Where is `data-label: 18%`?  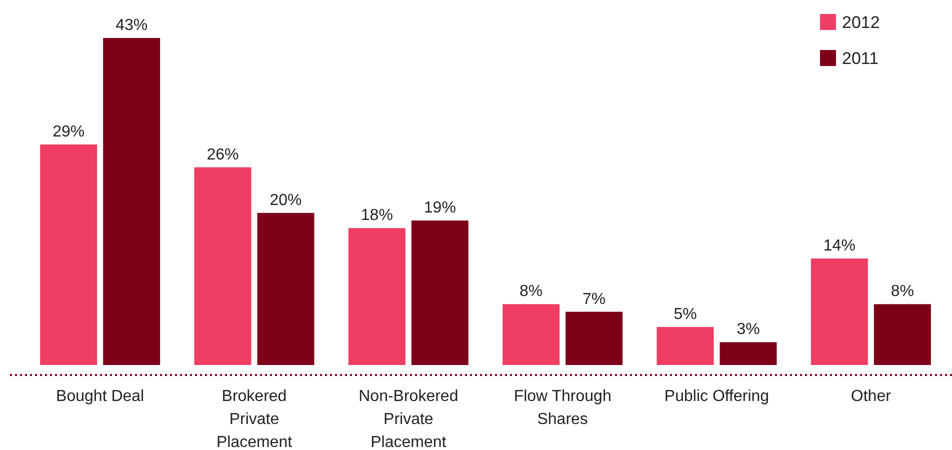
data-label: 18% is located at coordinates (376, 215).